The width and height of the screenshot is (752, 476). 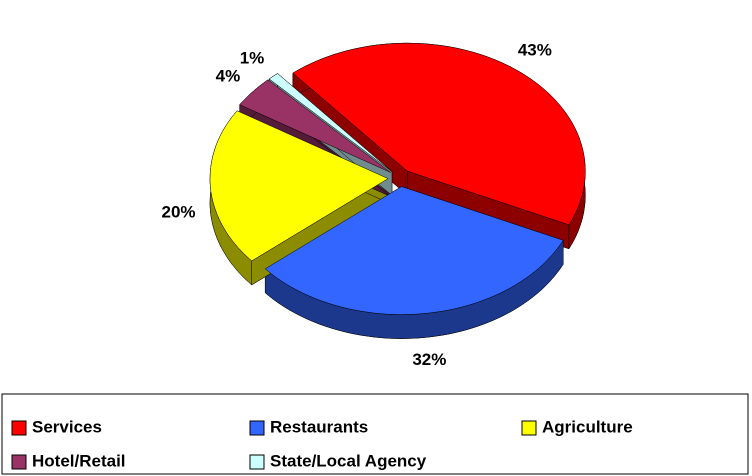 I want to click on data-label: 43%, so click(x=535, y=50).